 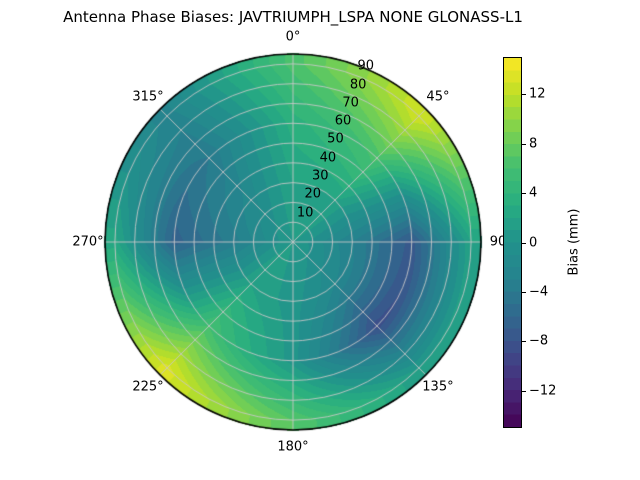 I want to click on angular-tick-label-315: 315°, so click(x=148, y=97).